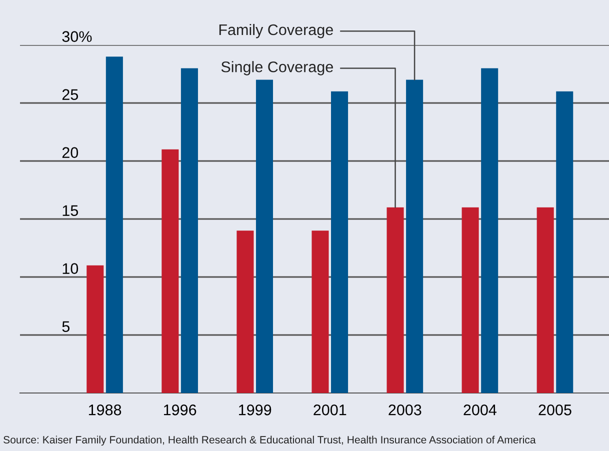 This screenshot has width=609, height=451. Describe the element at coordinates (70, 268) in the screenshot. I see `y-tick-label: 10` at that location.